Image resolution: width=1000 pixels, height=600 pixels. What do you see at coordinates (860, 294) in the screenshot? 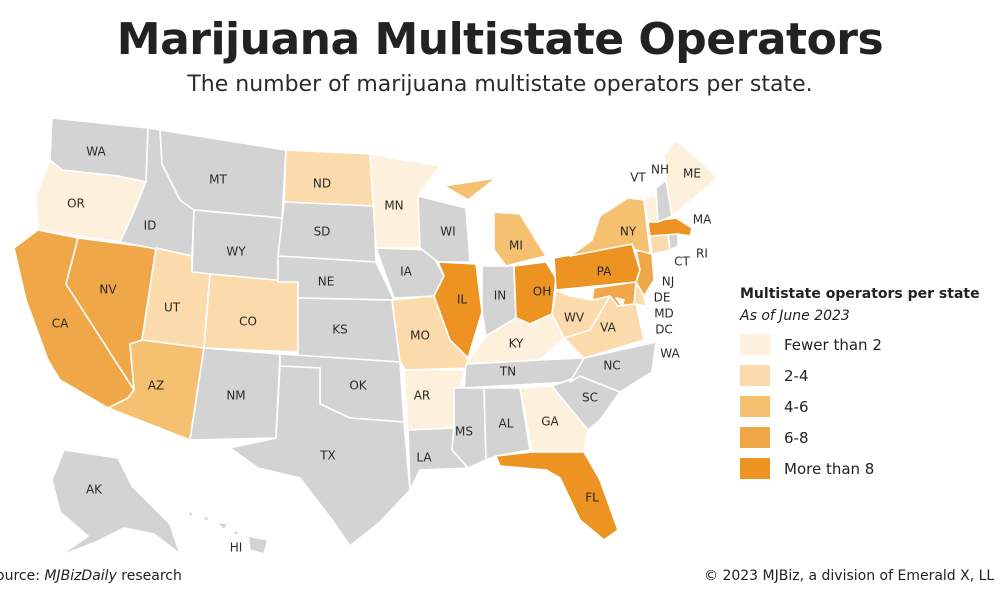
I see `legend-title: Multistate operators per state` at bounding box center [860, 294].